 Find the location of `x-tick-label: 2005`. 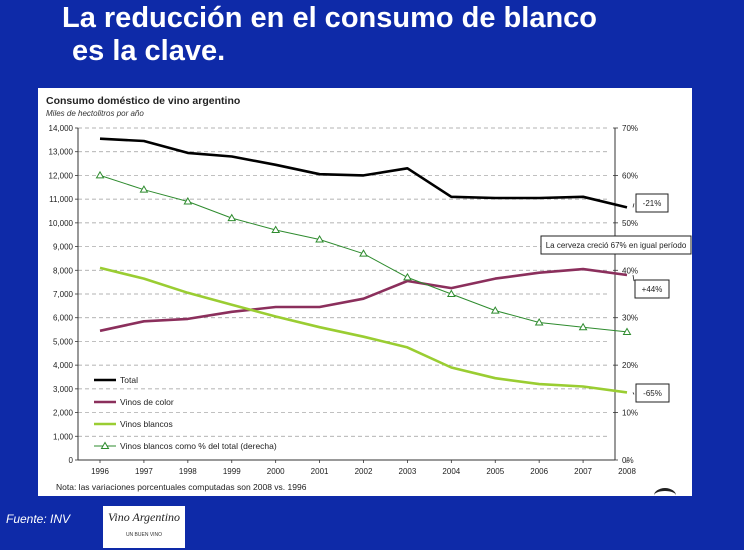

x-tick-label: 2005 is located at coordinates (495, 471).